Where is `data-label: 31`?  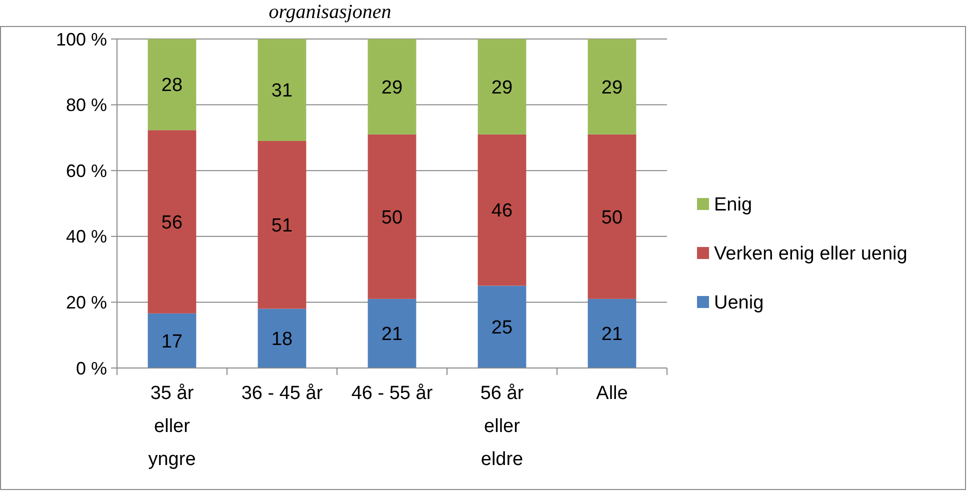 data-label: 31 is located at coordinates (282, 91).